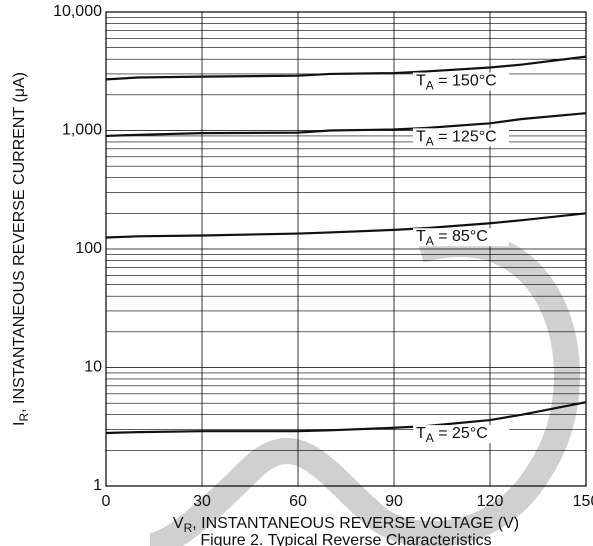 This screenshot has width=593, height=546. Describe the element at coordinates (21, 249) in the screenshot. I see `y-axis-label: IR, INSTANTANEOUS REVERSE CURRENT (μA)` at that location.